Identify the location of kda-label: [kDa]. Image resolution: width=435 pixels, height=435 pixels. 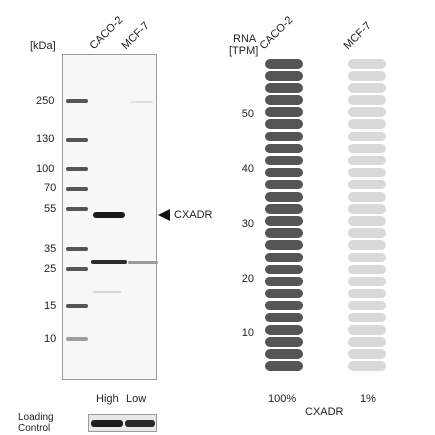
(43, 46).